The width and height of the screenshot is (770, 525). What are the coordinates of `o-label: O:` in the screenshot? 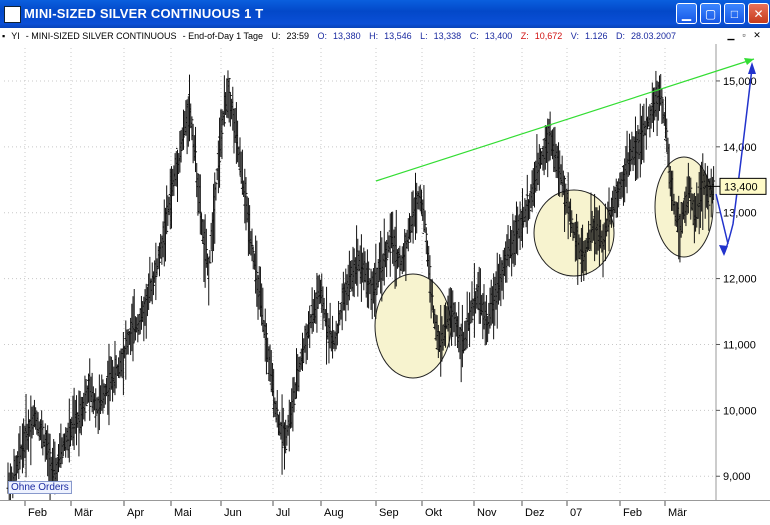 It's located at (322, 36).